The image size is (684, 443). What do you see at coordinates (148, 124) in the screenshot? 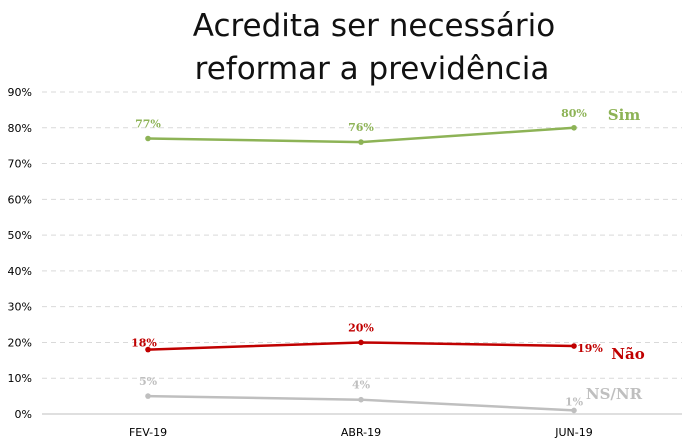
I see `data-label: 77%` at bounding box center [148, 124].